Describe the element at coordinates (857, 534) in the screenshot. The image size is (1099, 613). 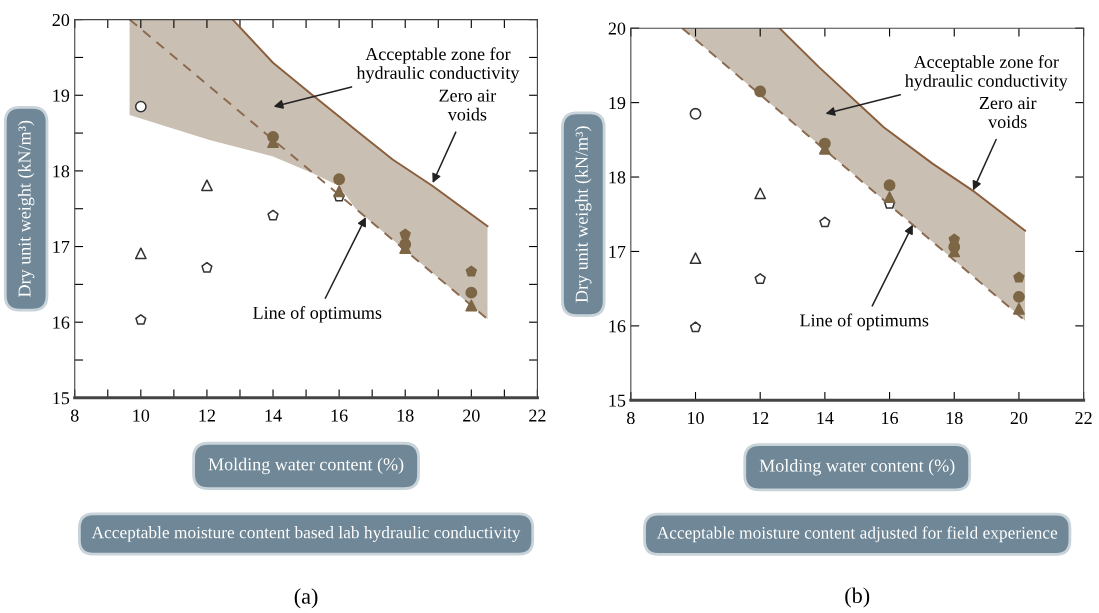
I see `text: Acceptable moisture content adjusted for field experience` at that location.